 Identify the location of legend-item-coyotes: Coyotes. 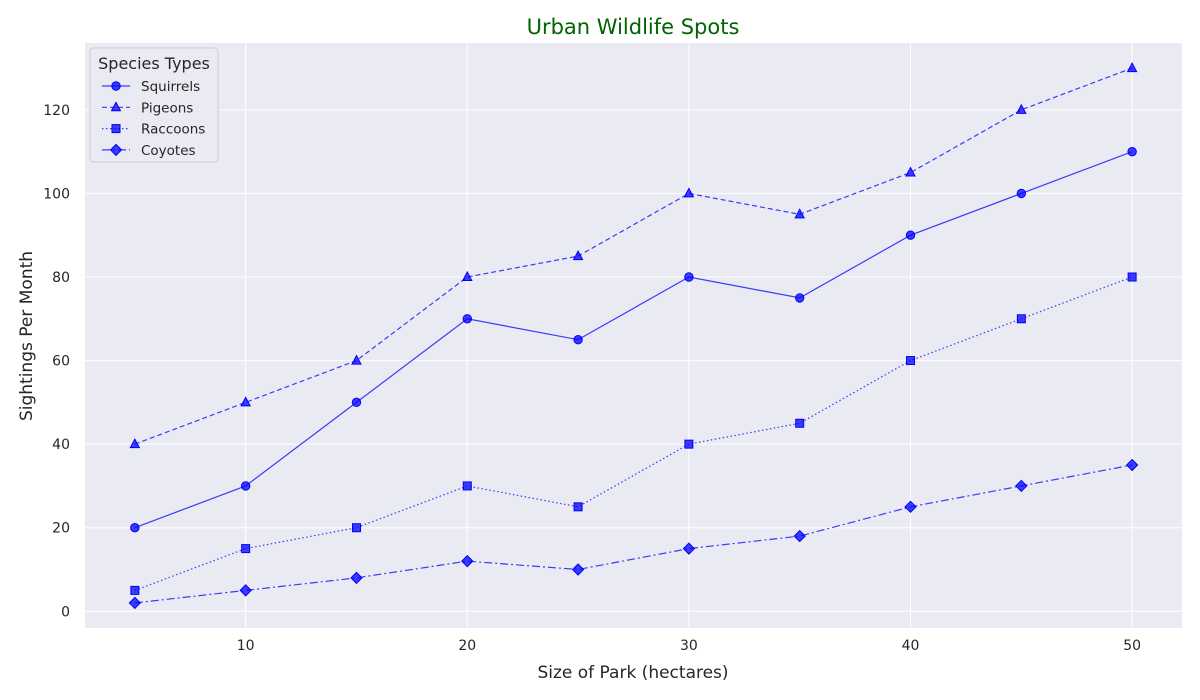
(149, 151).